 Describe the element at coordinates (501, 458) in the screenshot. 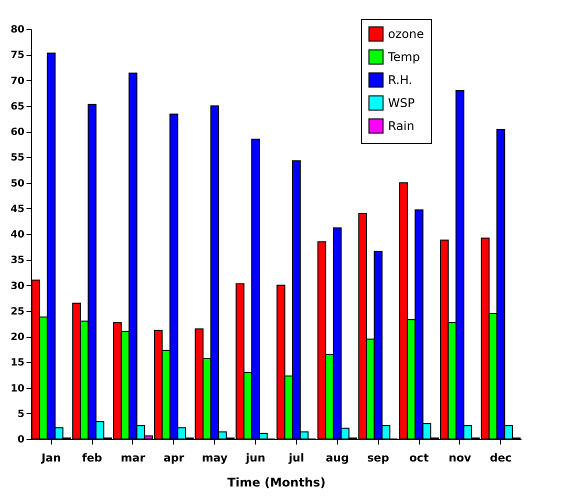

I see `x-tick-label: dec` at that location.